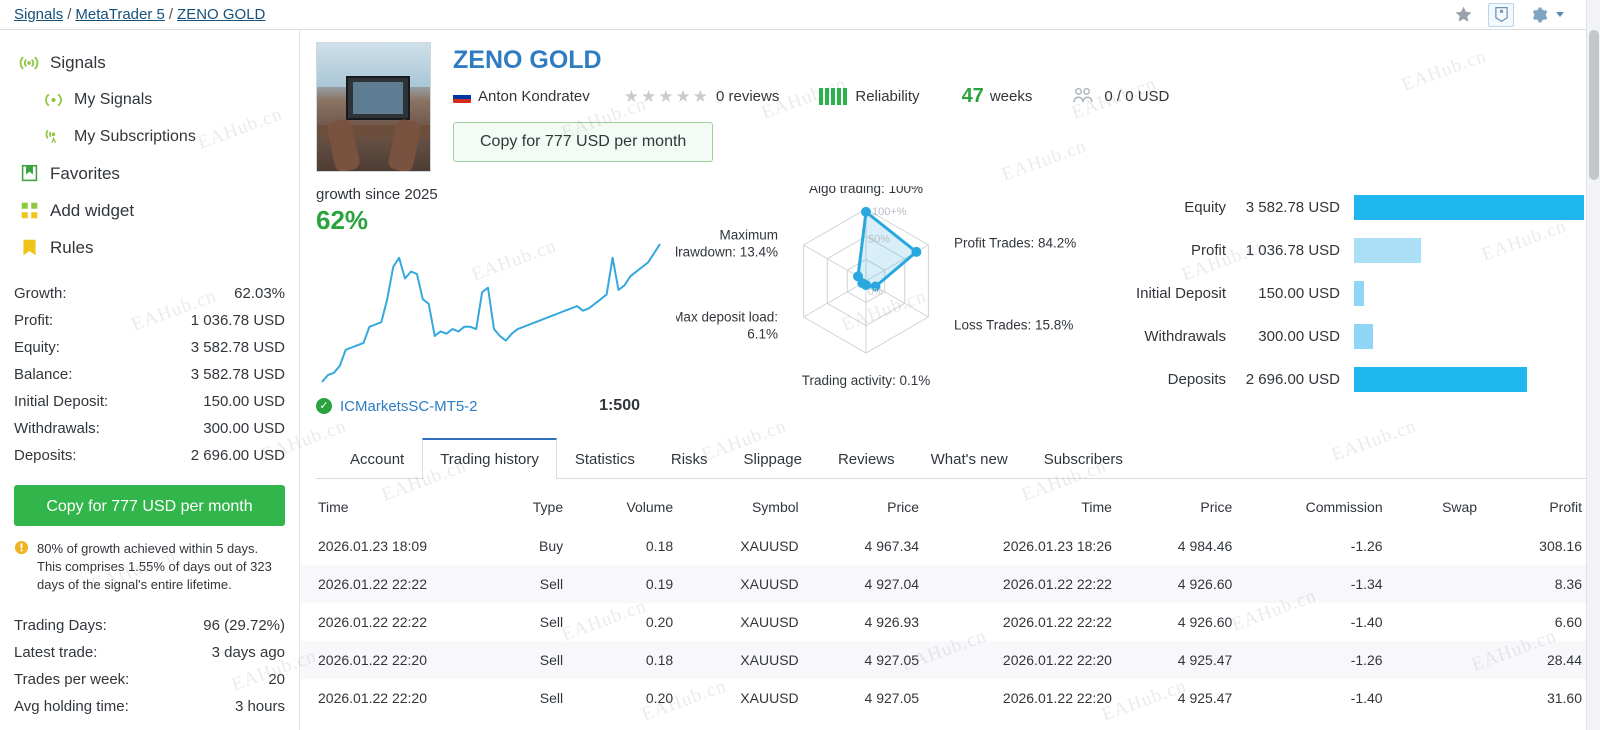 This screenshot has width=1600, height=730. Describe the element at coordinates (1057, 546) in the screenshot. I see `cell-time-close: 2026.01.23 18:26` at that location.